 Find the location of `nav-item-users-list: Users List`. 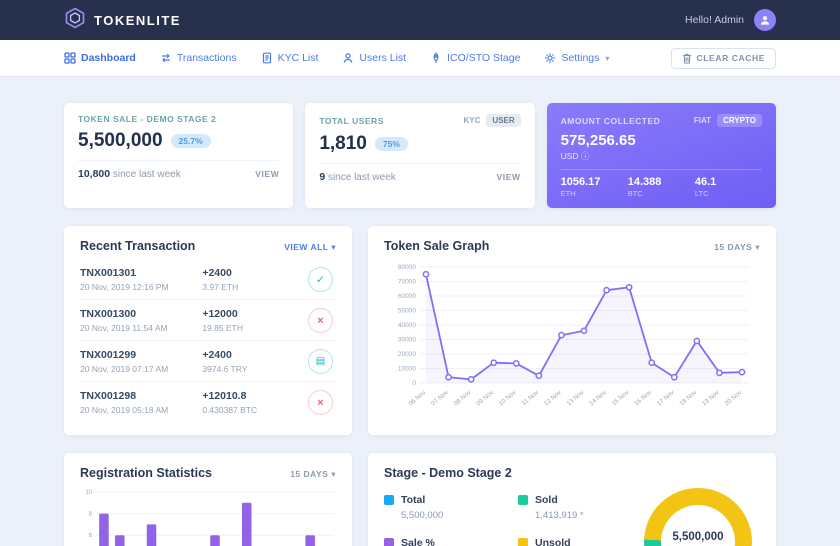

nav-item-users-list: Users List is located at coordinates (374, 58).